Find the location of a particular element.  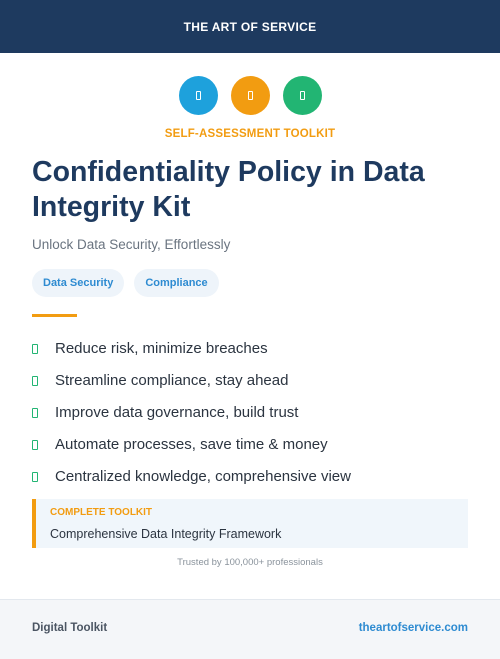

benefit-text: Streamline compliance, stay ahead is located at coordinates (172, 380).